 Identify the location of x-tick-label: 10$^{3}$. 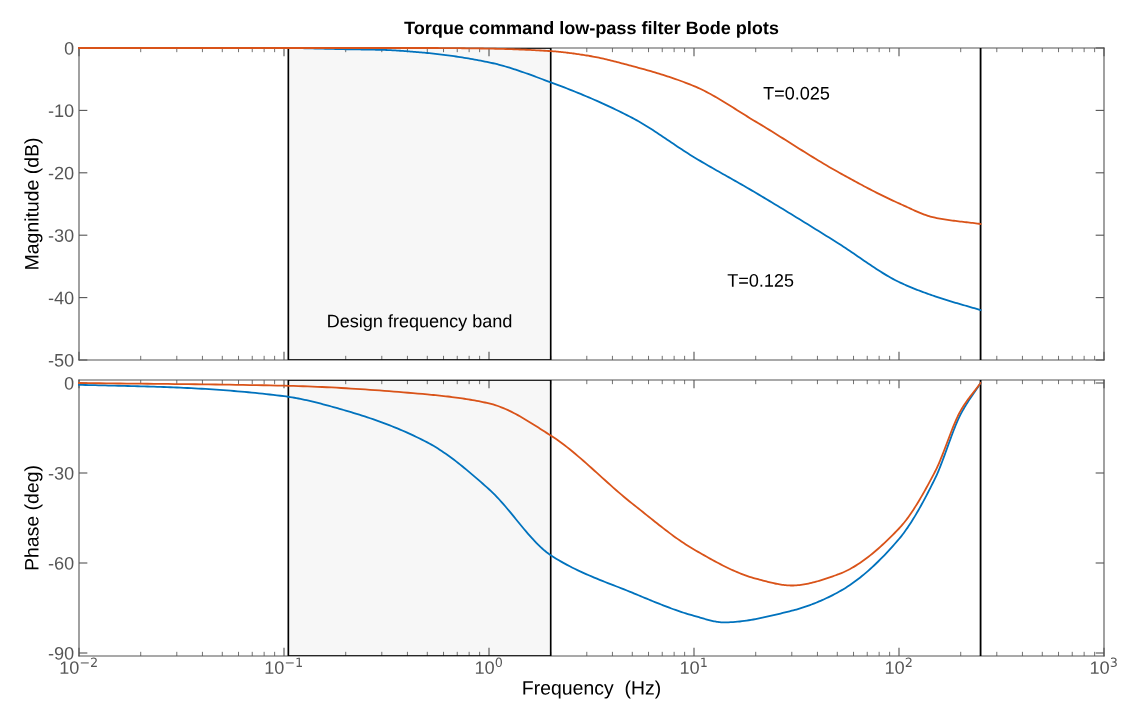
(1103, 665).